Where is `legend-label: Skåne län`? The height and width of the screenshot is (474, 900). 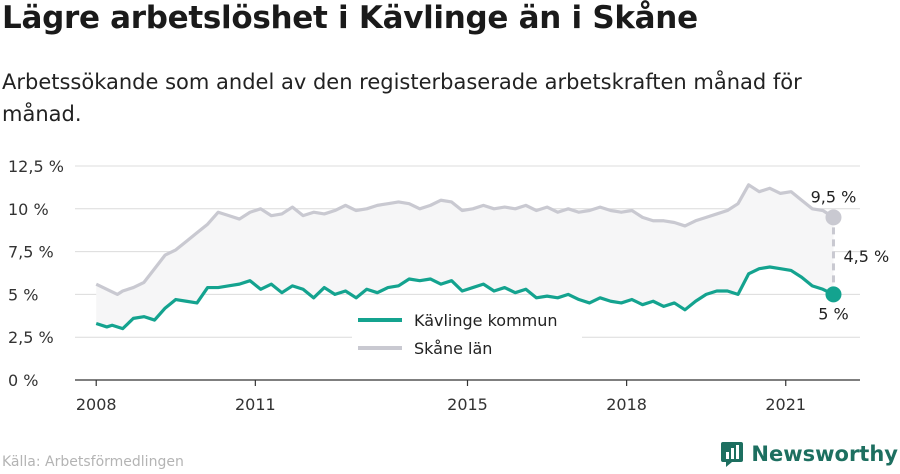 legend-label: Skåne län is located at coordinates (453, 348).